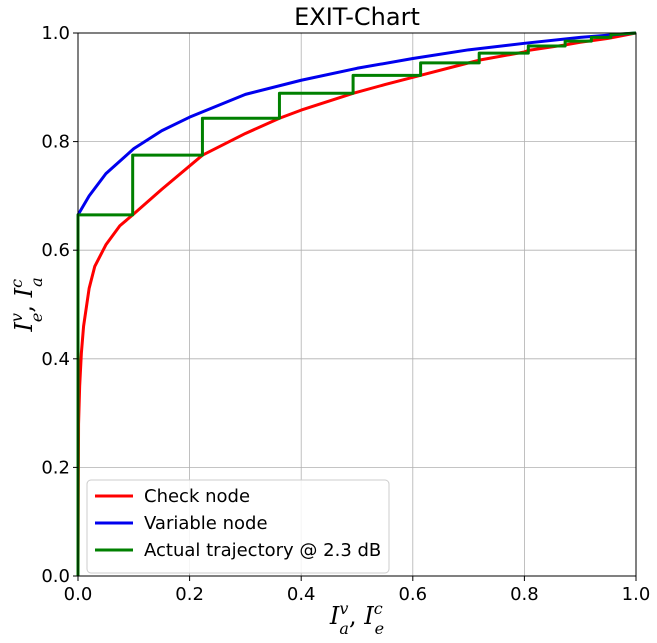  Describe the element at coordinates (206, 523) in the screenshot. I see `legend-label-2: Variable node` at that location.